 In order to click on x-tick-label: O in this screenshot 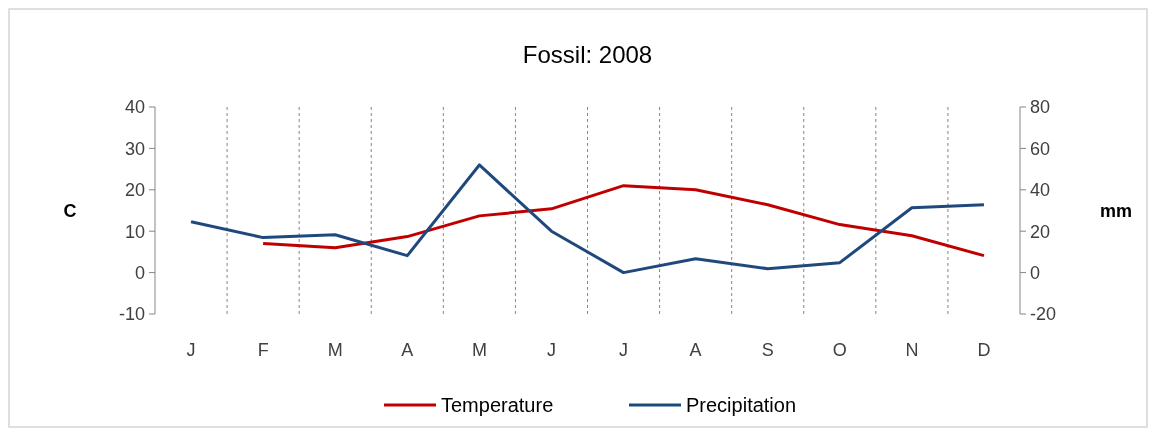, I will do `click(839, 350)`.